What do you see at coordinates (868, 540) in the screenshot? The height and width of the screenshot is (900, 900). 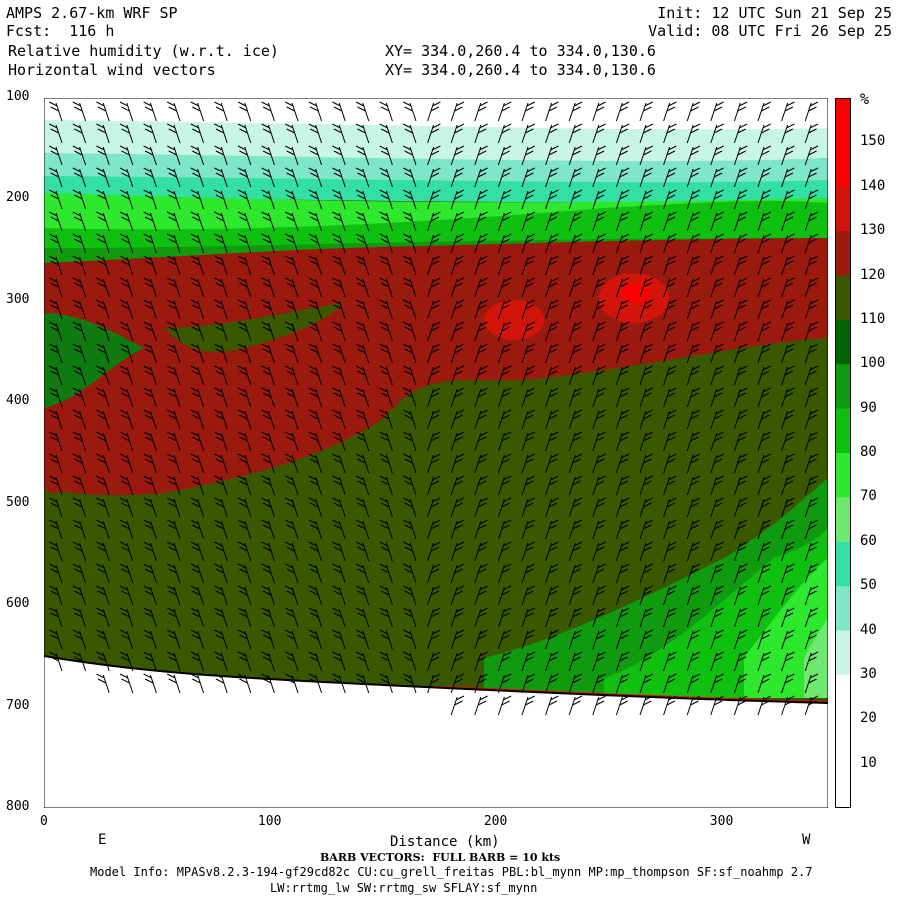 I see `colorbar-level-label: 60` at bounding box center [868, 540].